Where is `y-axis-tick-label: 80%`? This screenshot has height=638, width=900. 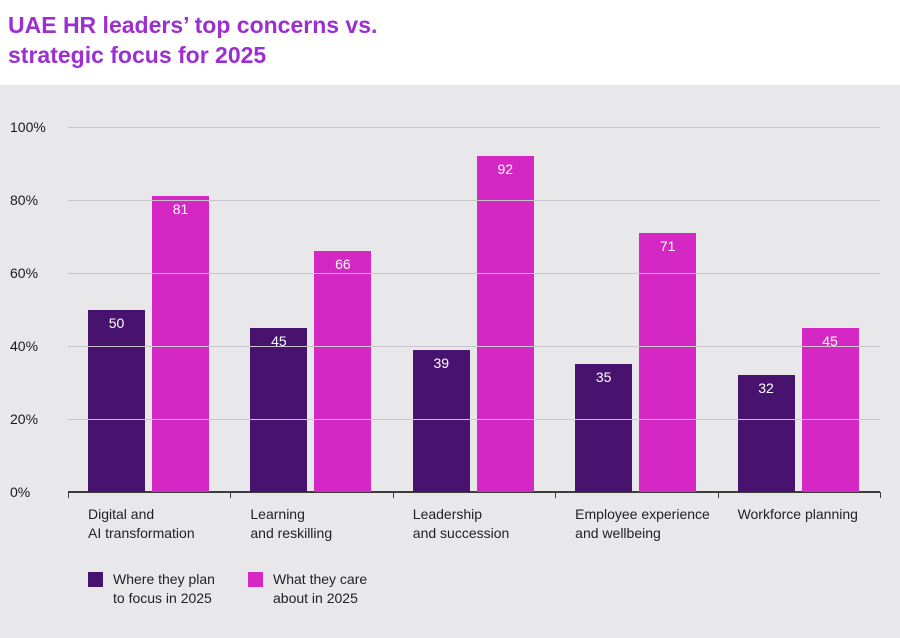 y-axis-tick-label: 80% is located at coordinates (24, 200).